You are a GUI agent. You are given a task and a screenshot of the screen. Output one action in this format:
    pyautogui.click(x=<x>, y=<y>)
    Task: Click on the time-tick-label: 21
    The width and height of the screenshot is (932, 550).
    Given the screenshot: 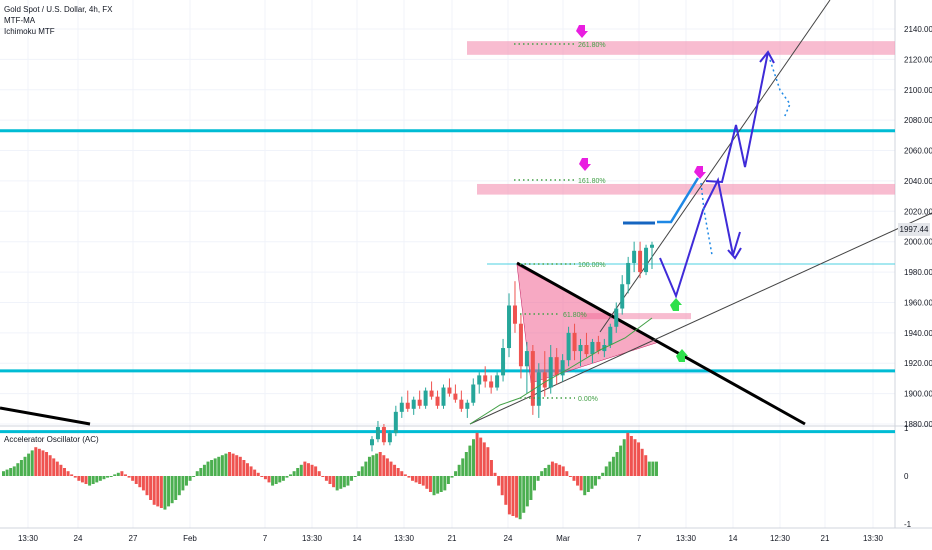 What is the action you would take?
    pyautogui.click(x=825, y=538)
    